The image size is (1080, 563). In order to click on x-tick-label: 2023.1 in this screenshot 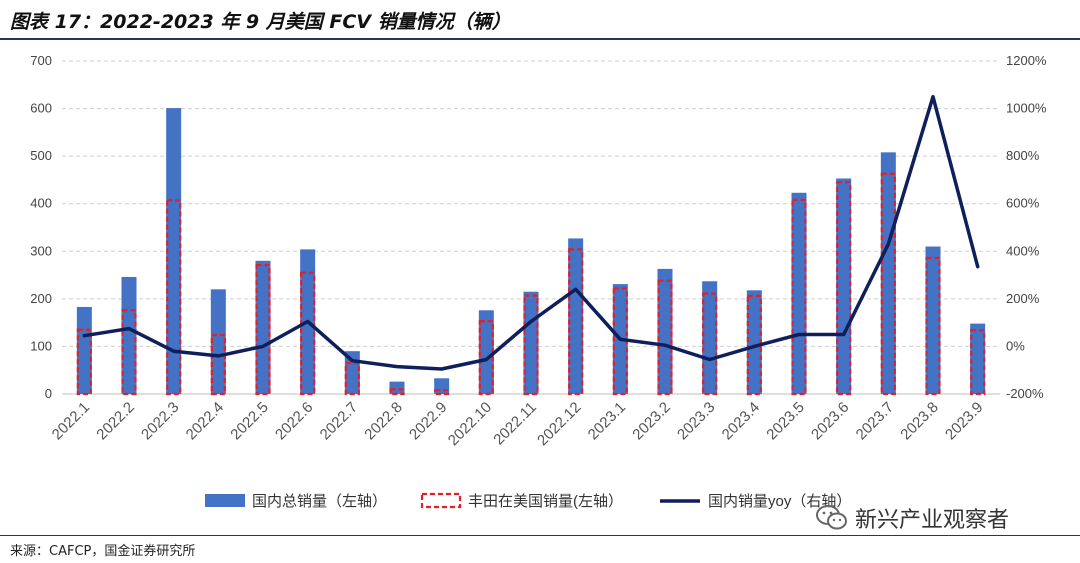, I will do `click(607, 421)`.